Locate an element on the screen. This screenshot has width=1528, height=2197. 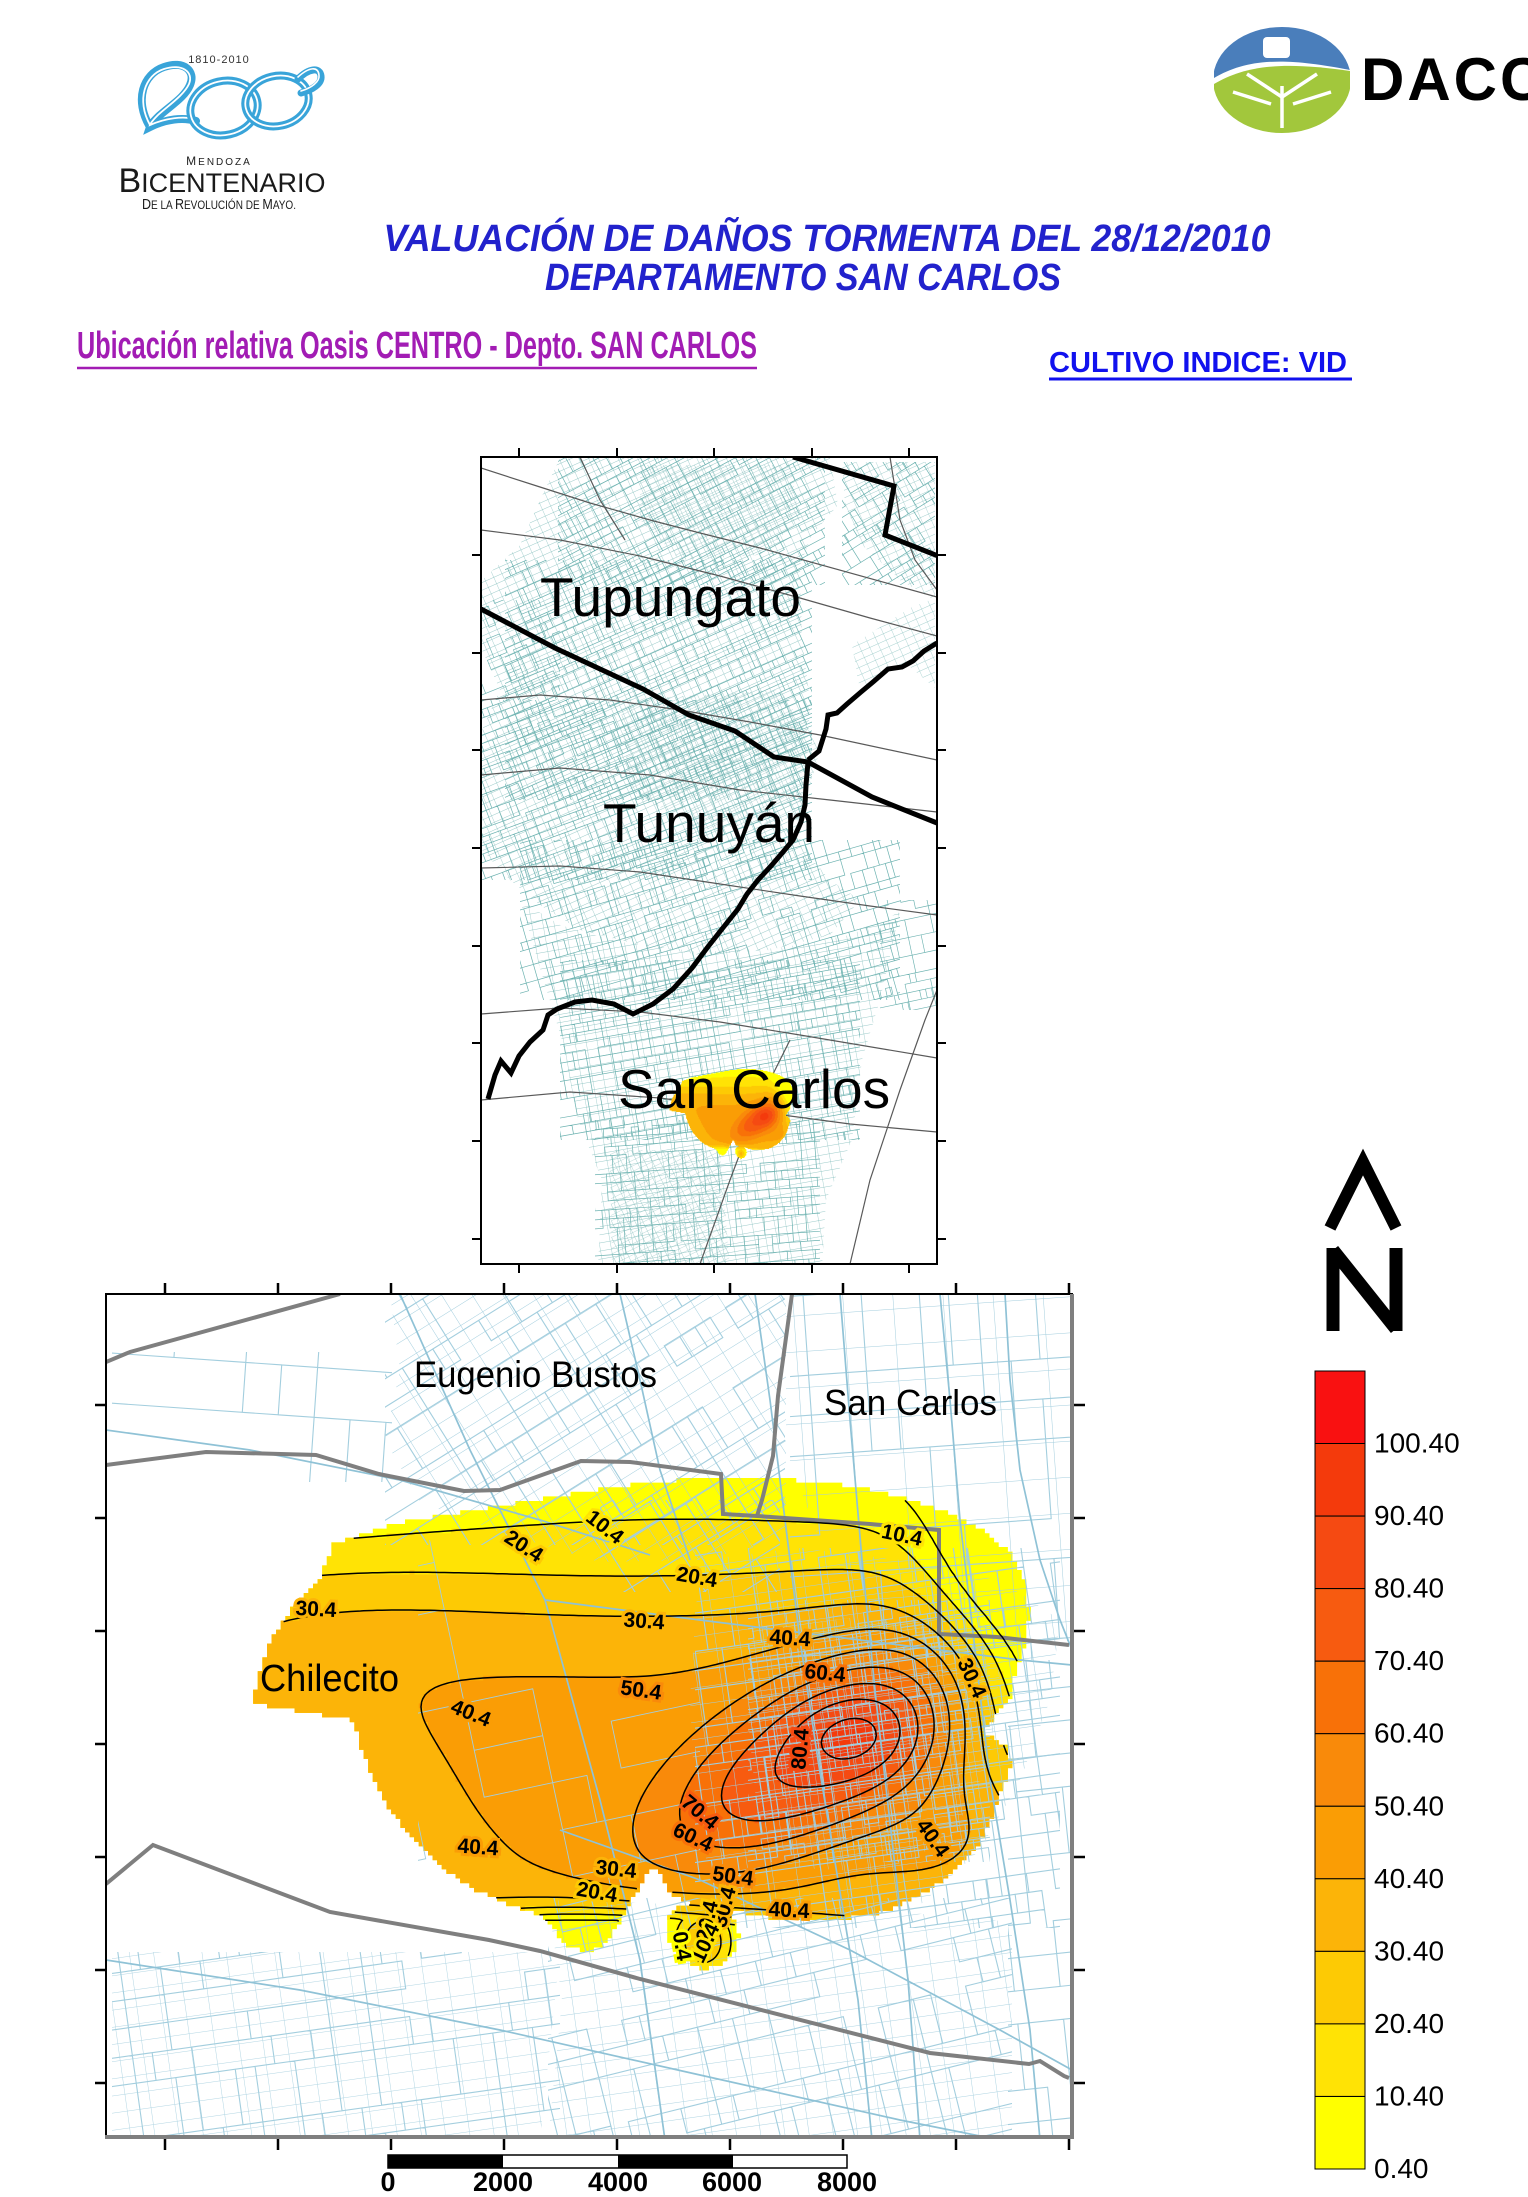
svg-text: 100.40 is located at coordinates (1417, 1443).